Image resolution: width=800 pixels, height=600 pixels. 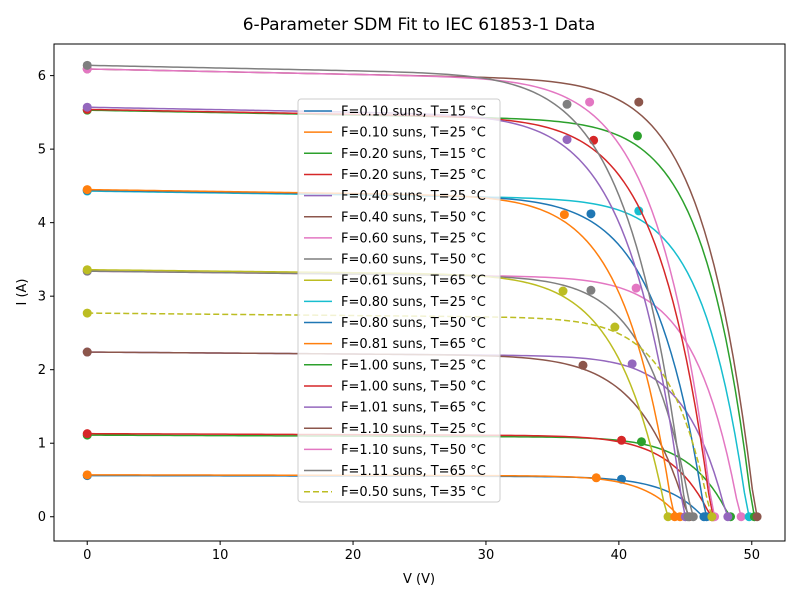 I want to click on legend-entry: F=1.11 suns, T=65 °C, so click(x=413, y=471).